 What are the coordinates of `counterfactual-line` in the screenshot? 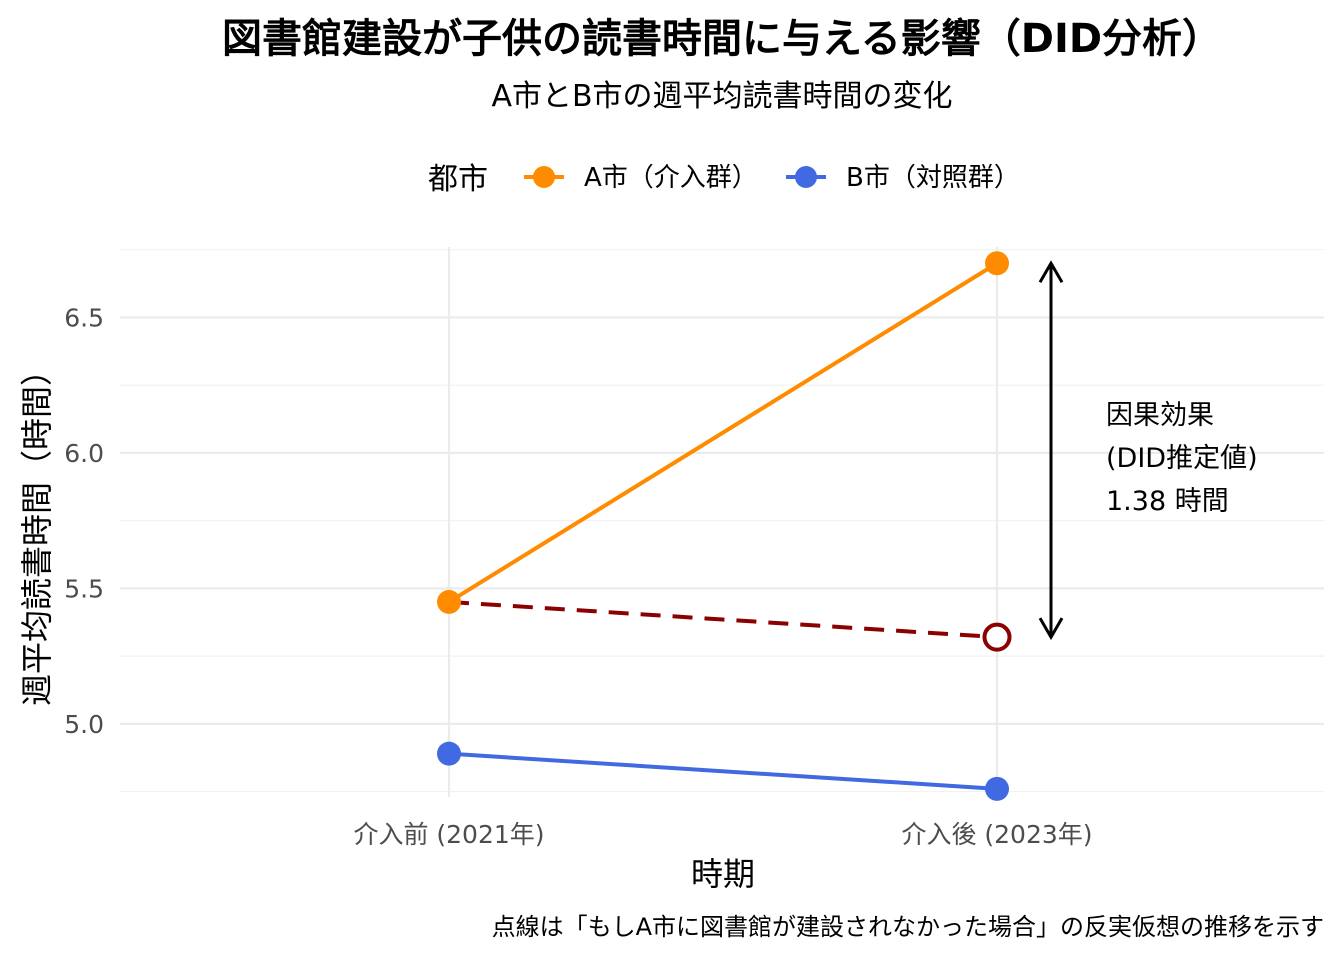 It's located at (723, 619).